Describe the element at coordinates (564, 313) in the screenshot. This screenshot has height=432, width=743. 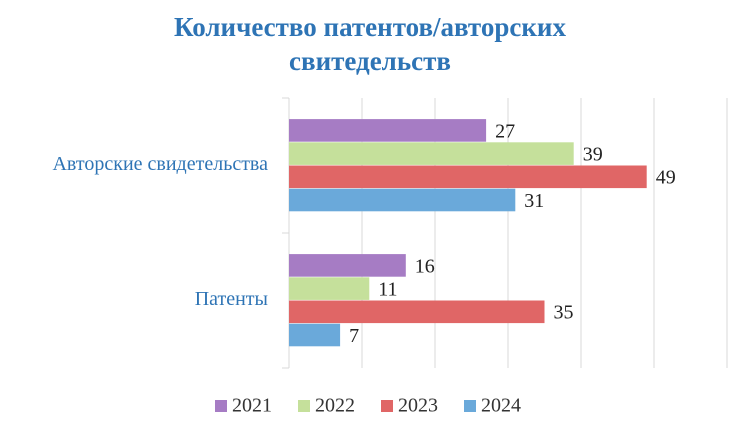
I see `value-label: 35` at that location.